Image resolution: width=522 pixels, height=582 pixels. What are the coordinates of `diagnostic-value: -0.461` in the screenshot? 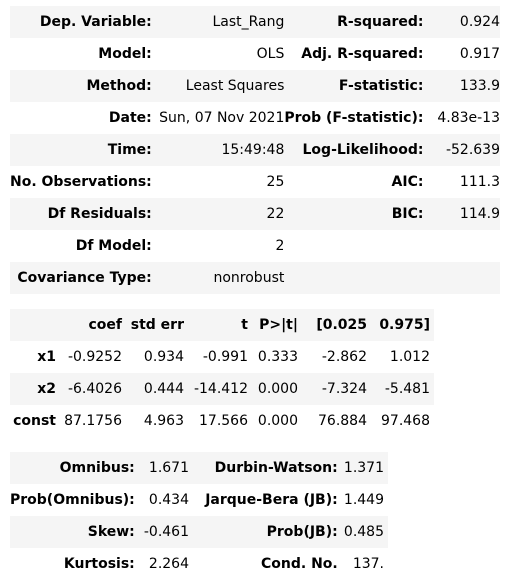 It's located at (166, 531).